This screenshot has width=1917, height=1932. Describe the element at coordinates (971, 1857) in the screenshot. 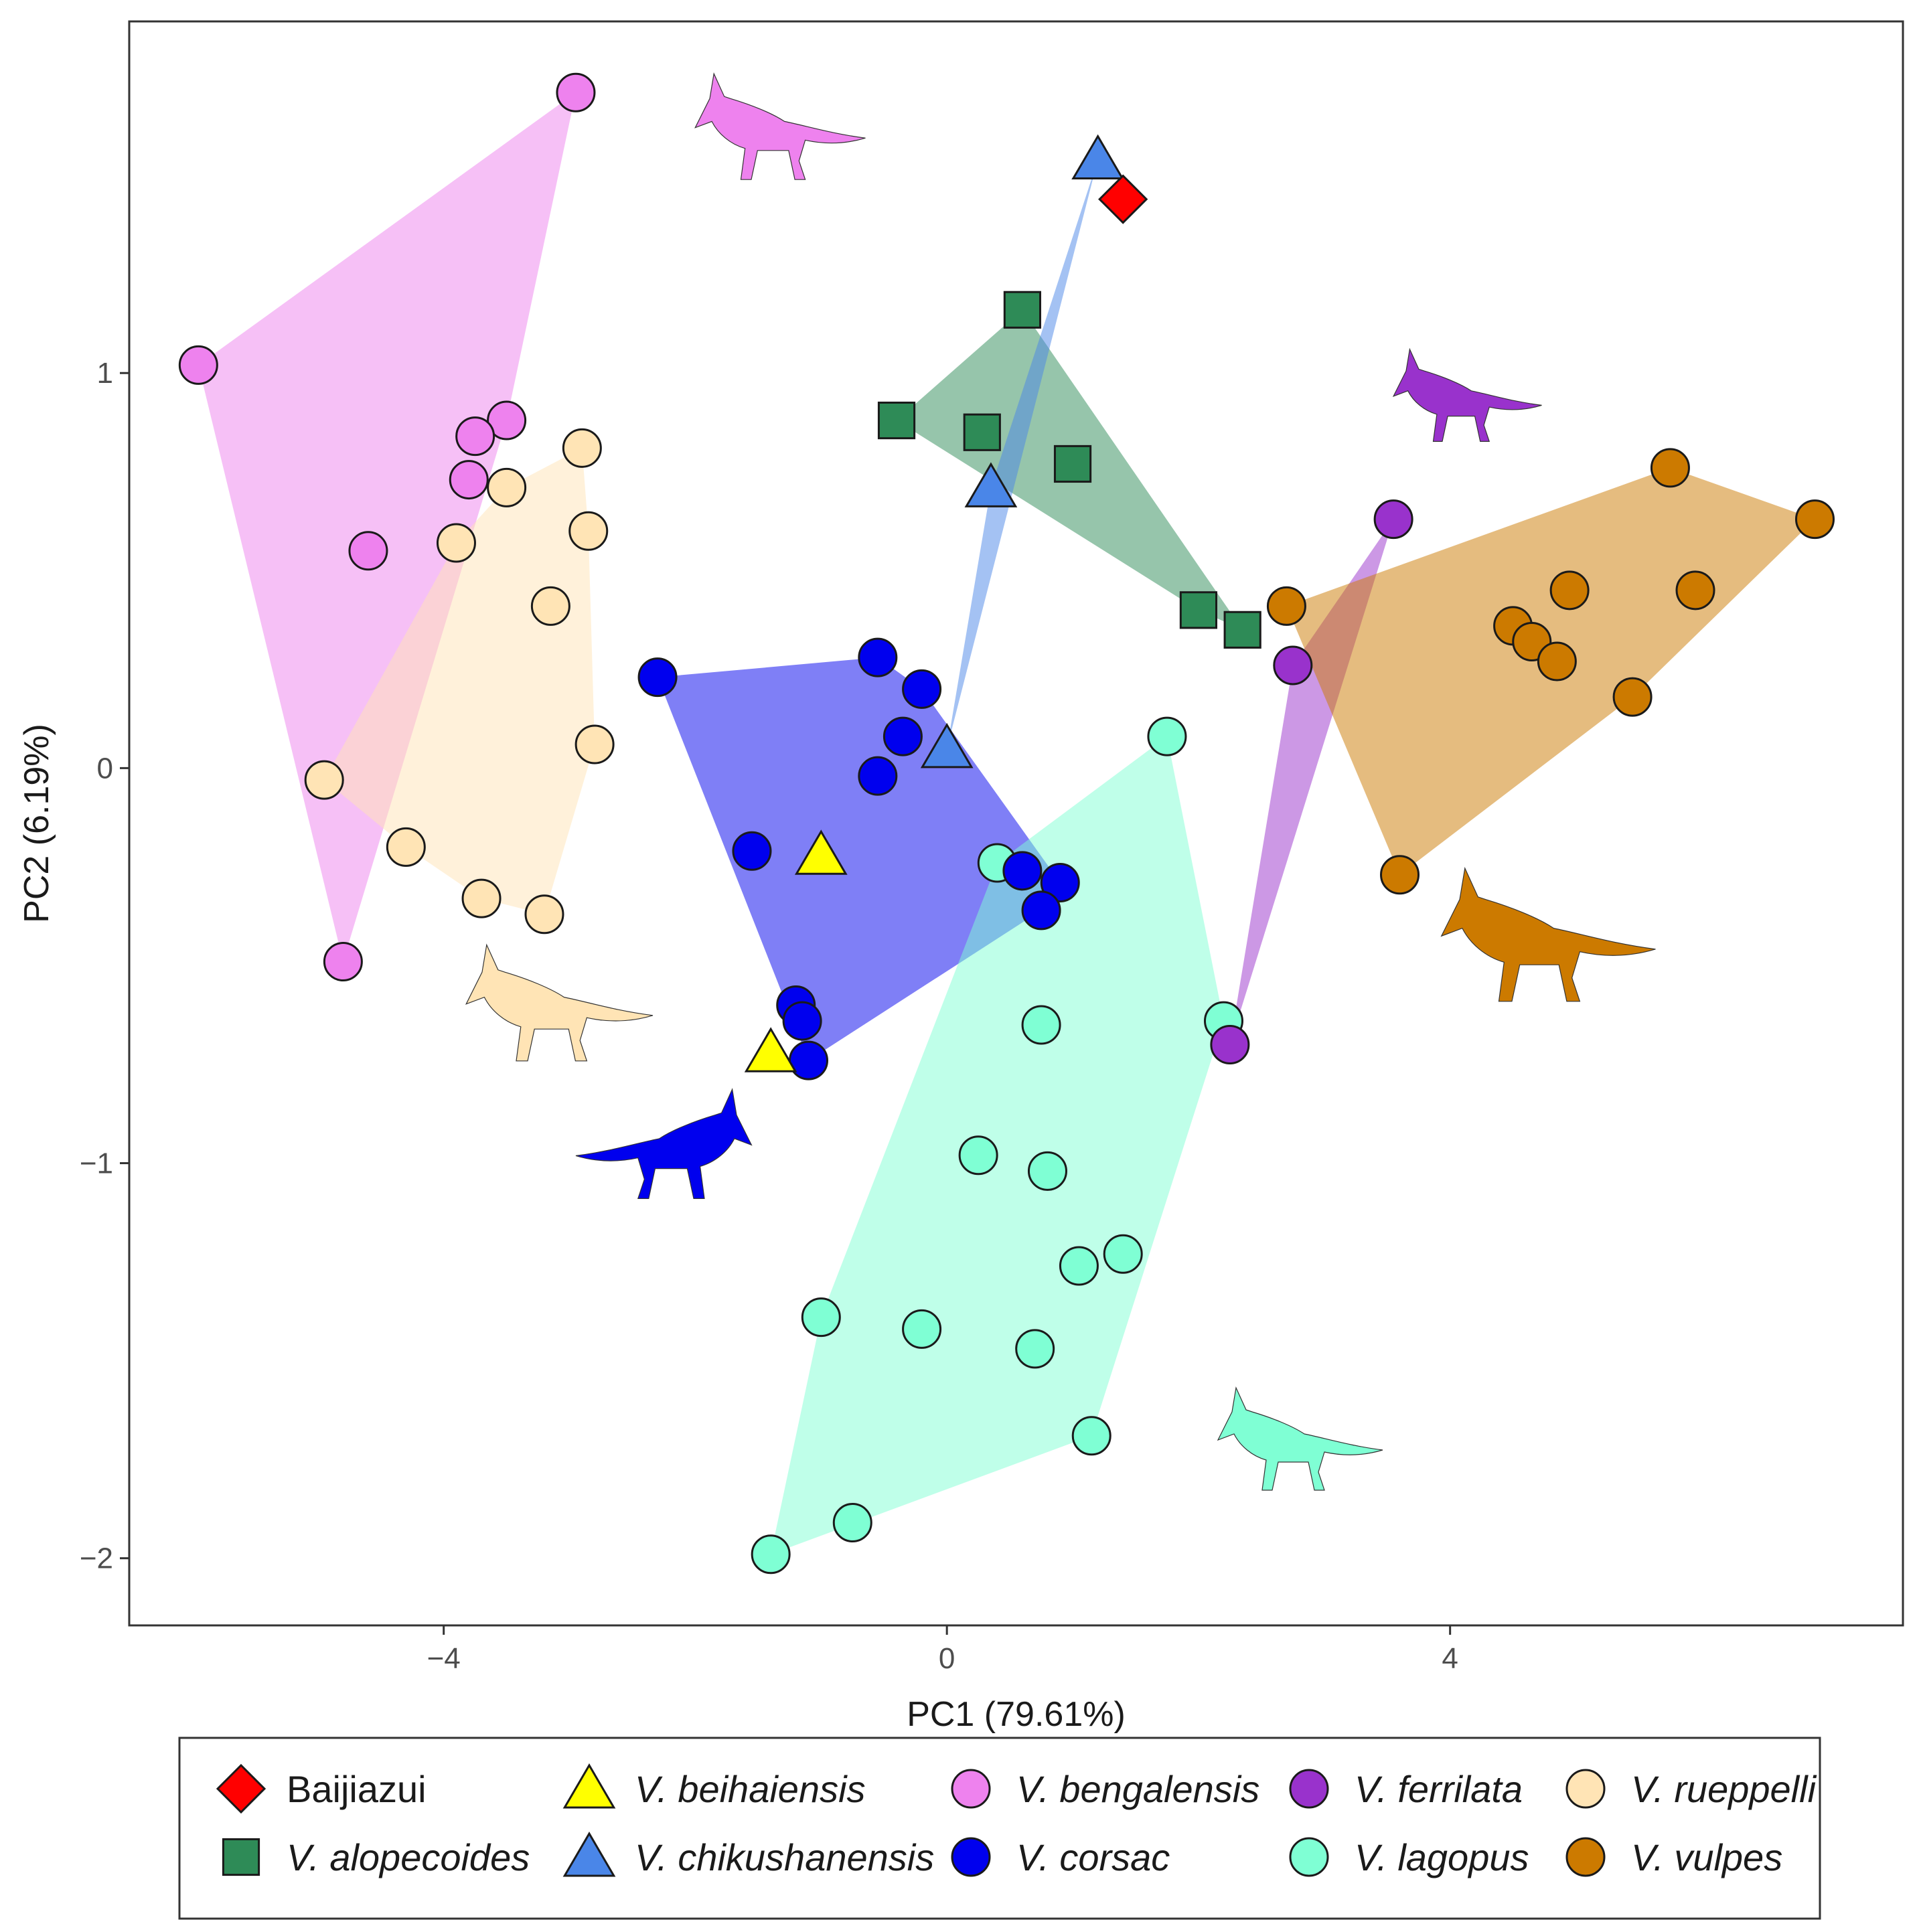

I see `legend-key-v-corsac` at that location.